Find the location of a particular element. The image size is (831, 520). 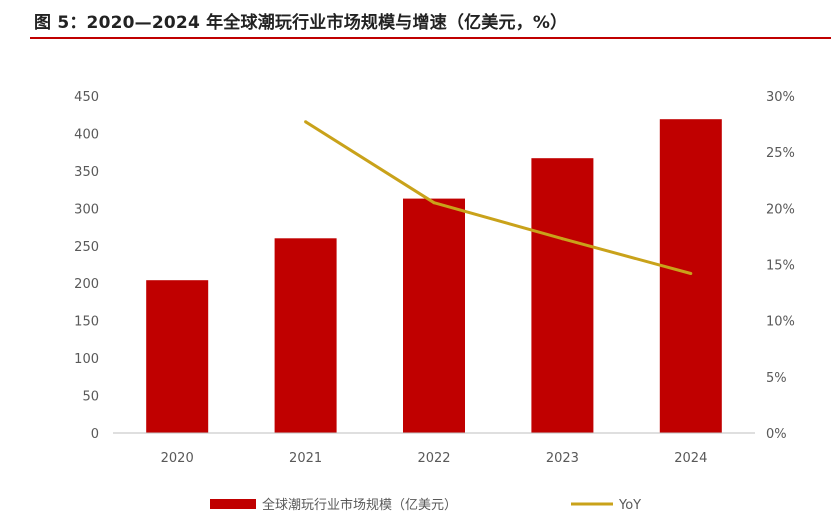

right-tick-label: 30% is located at coordinates (780, 97).